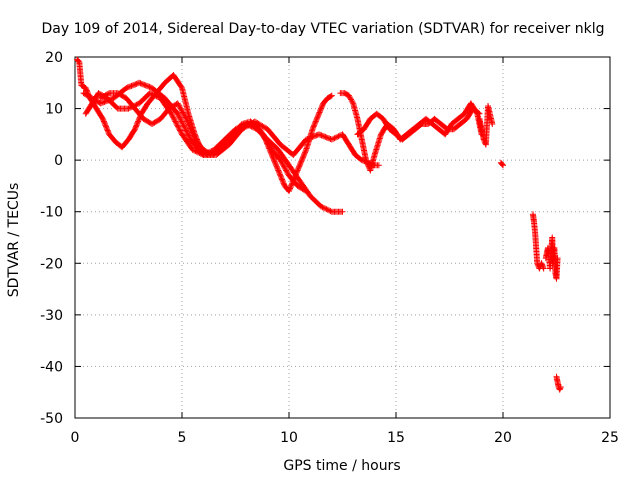 Image resolution: width=640 pixels, height=480 pixels. What do you see at coordinates (51, 367) in the screenshot?
I see `y-tick-label: -40` at bounding box center [51, 367].